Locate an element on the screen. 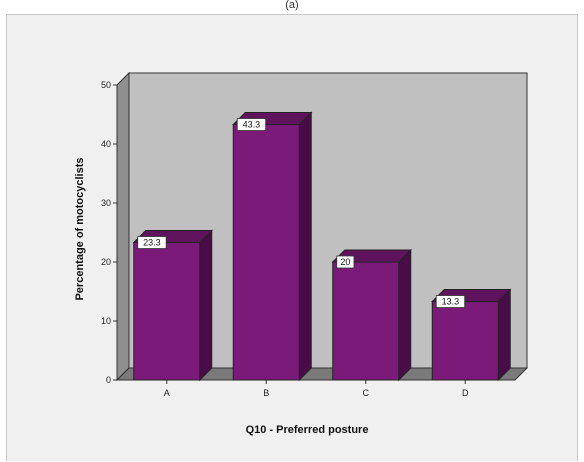  y-tick-label: 50 is located at coordinates (106, 85).